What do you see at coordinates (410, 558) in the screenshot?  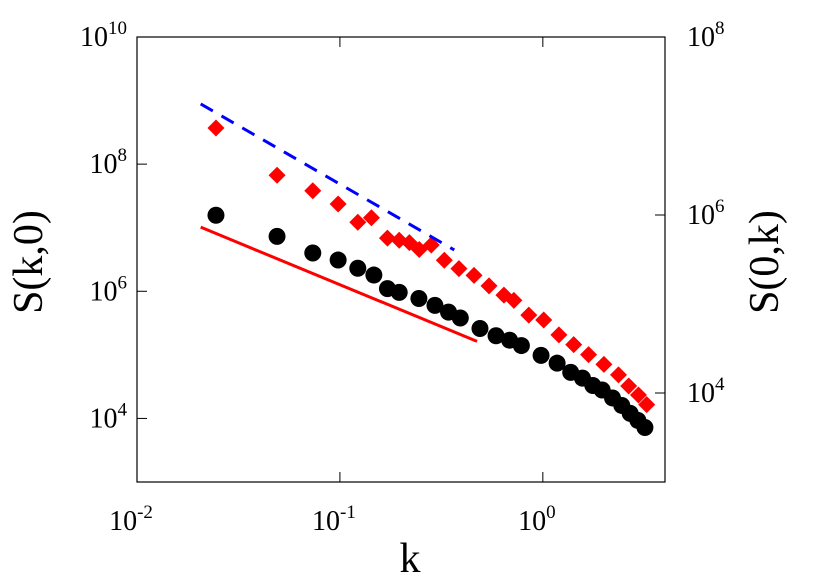 I see `x-axis-label: k` at bounding box center [410, 558].